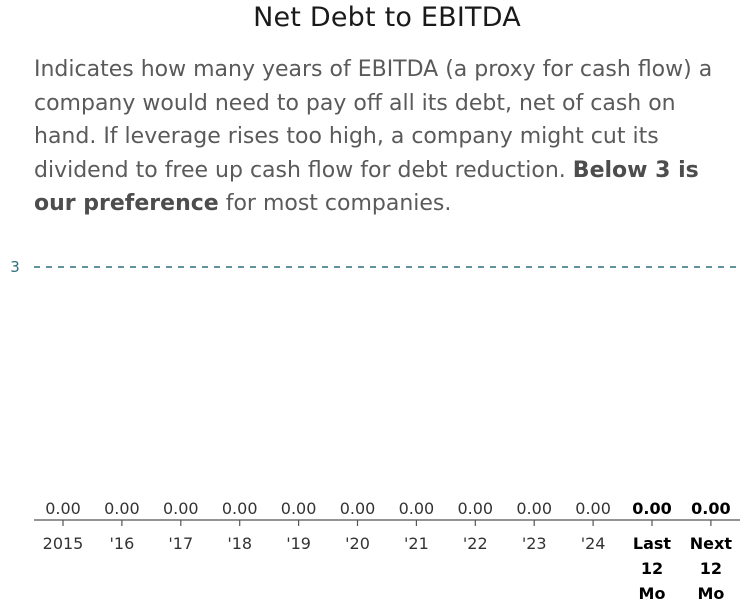 The image size is (740, 607). I want to click on x-tick-label: Last 12 Mo, so click(652, 568).